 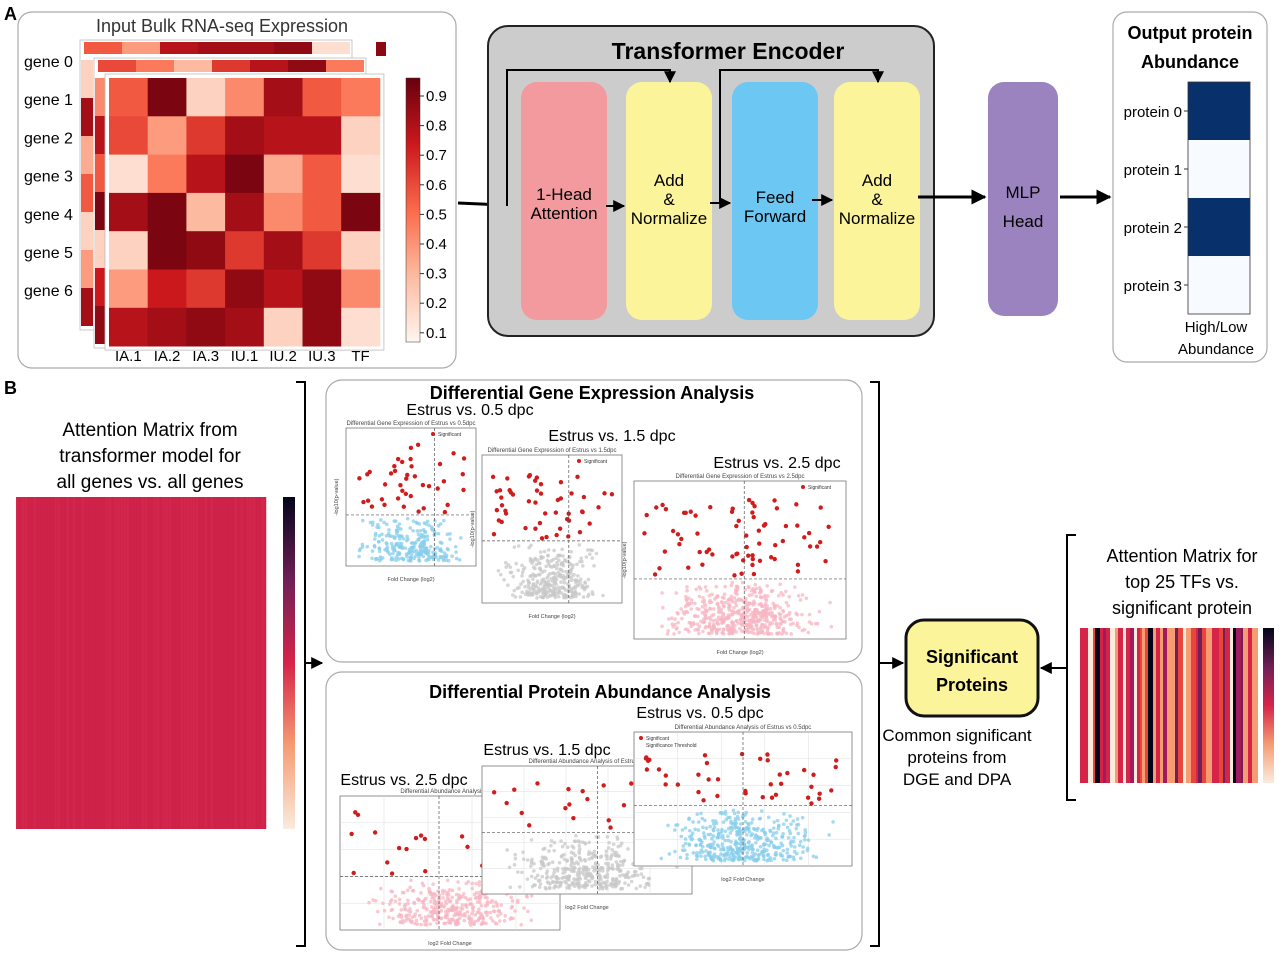 I want to click on colorbar-tick-label: 0.1, so click(x=436, y=333).